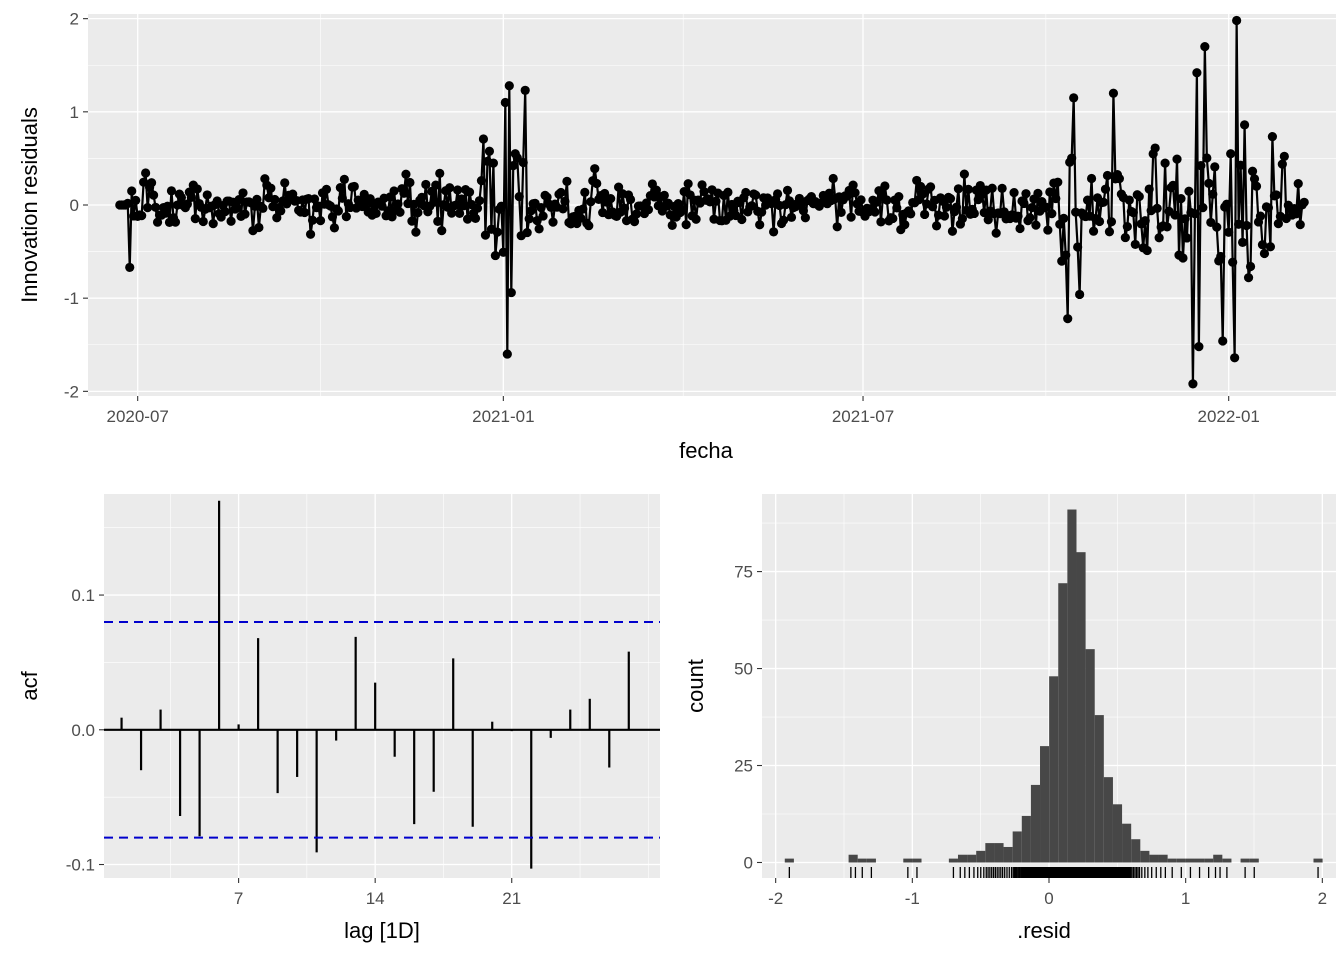 The height and width of the screenshot is (965, 1344). I want to click on histogram-y-ticks: 0 25 50 75, so click(748, 717).